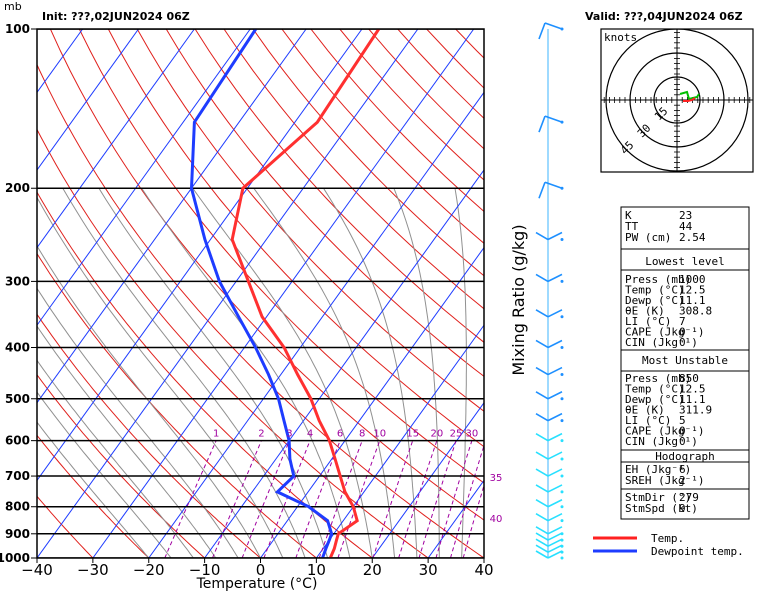 This screenshot has width=757, height=591. Describe the element at coordinates (316, 570) in the screenshot. I see `x-tick-label: 10` at that location.